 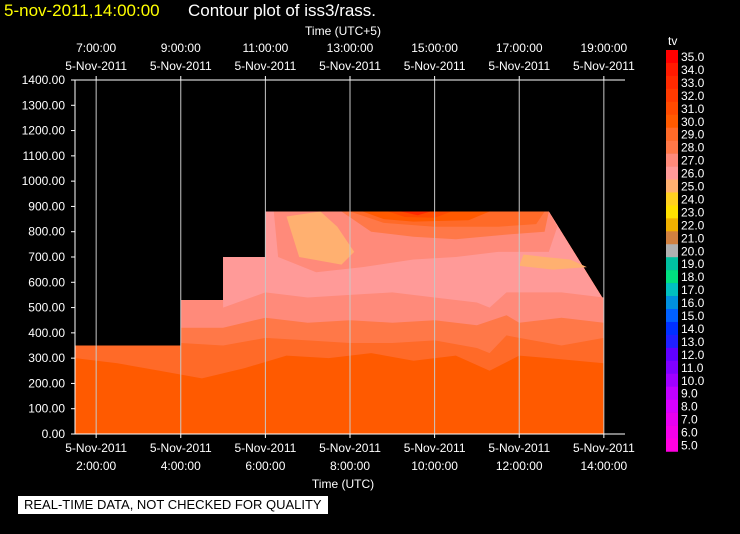 What do you see at coordinates (693, 381) in the screenshot?
I see `colorbar-level-label: 10.0` at bounding box center [693, 381].